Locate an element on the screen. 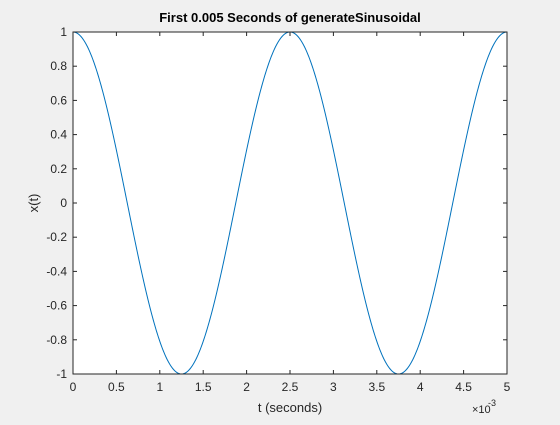  y-tick-label: 0.2 is located at coordinates (58, 169).